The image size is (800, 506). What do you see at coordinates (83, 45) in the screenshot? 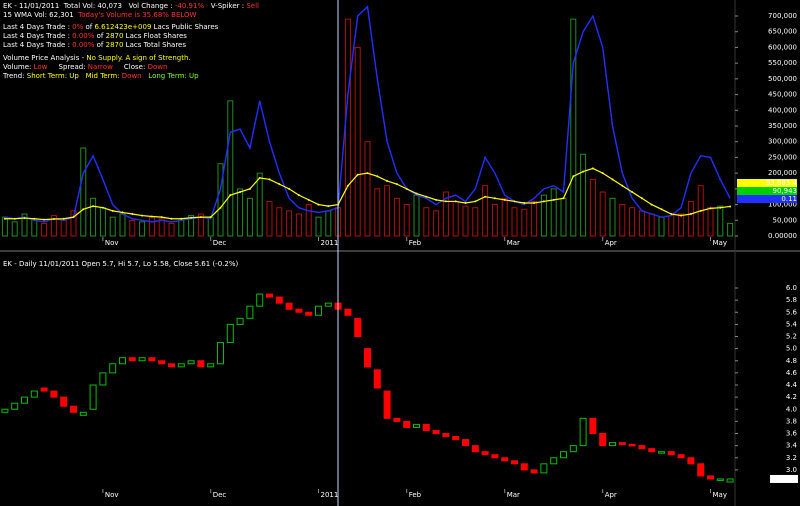
I see `header-segment: 0.00%` at bounding box center [83, 45].